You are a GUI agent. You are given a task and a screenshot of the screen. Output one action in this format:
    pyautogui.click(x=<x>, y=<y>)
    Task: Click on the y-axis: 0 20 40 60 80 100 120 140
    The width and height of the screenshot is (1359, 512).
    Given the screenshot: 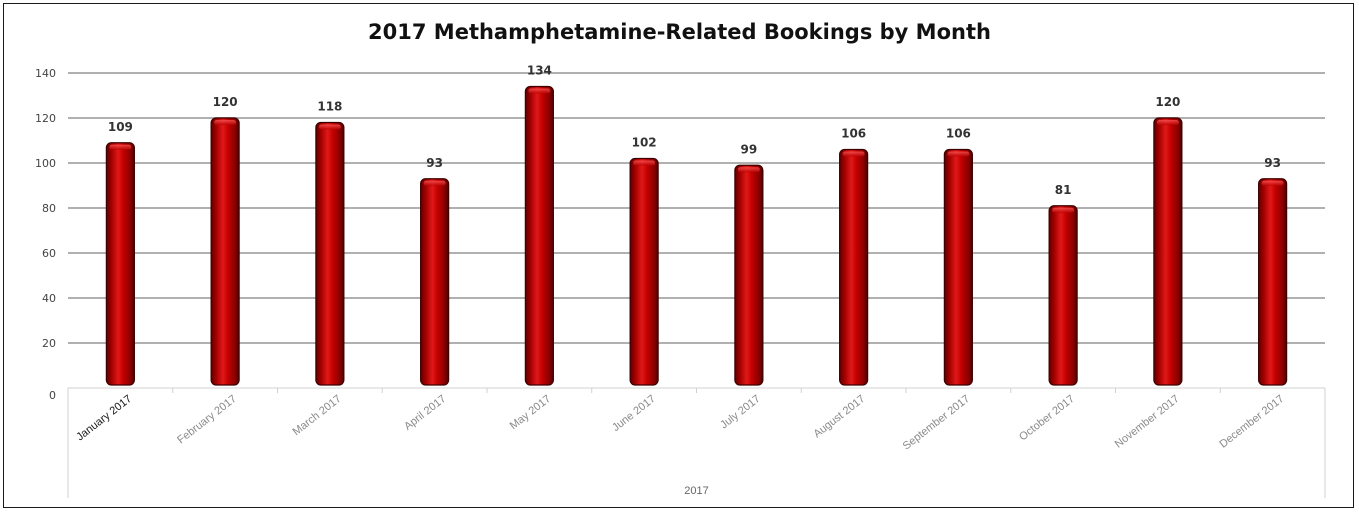 What is the action you would take?
    pyautogui.click(x=45, y=234)
    